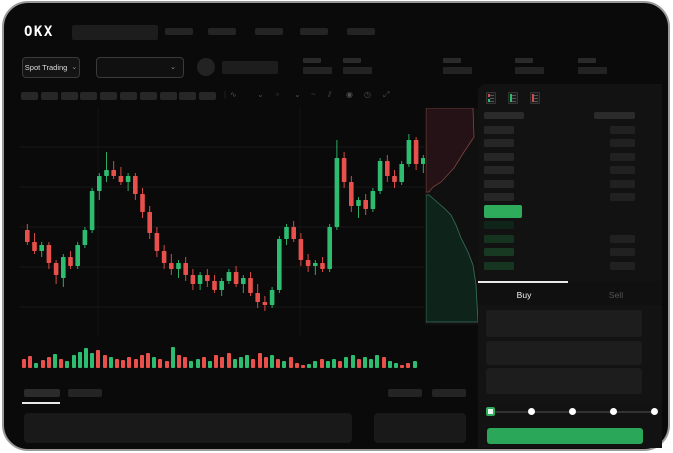 Image resolution: width=673 pixels, height=453 pixels. I want to click on snapshot-icon: ◉, so click(349, 94).